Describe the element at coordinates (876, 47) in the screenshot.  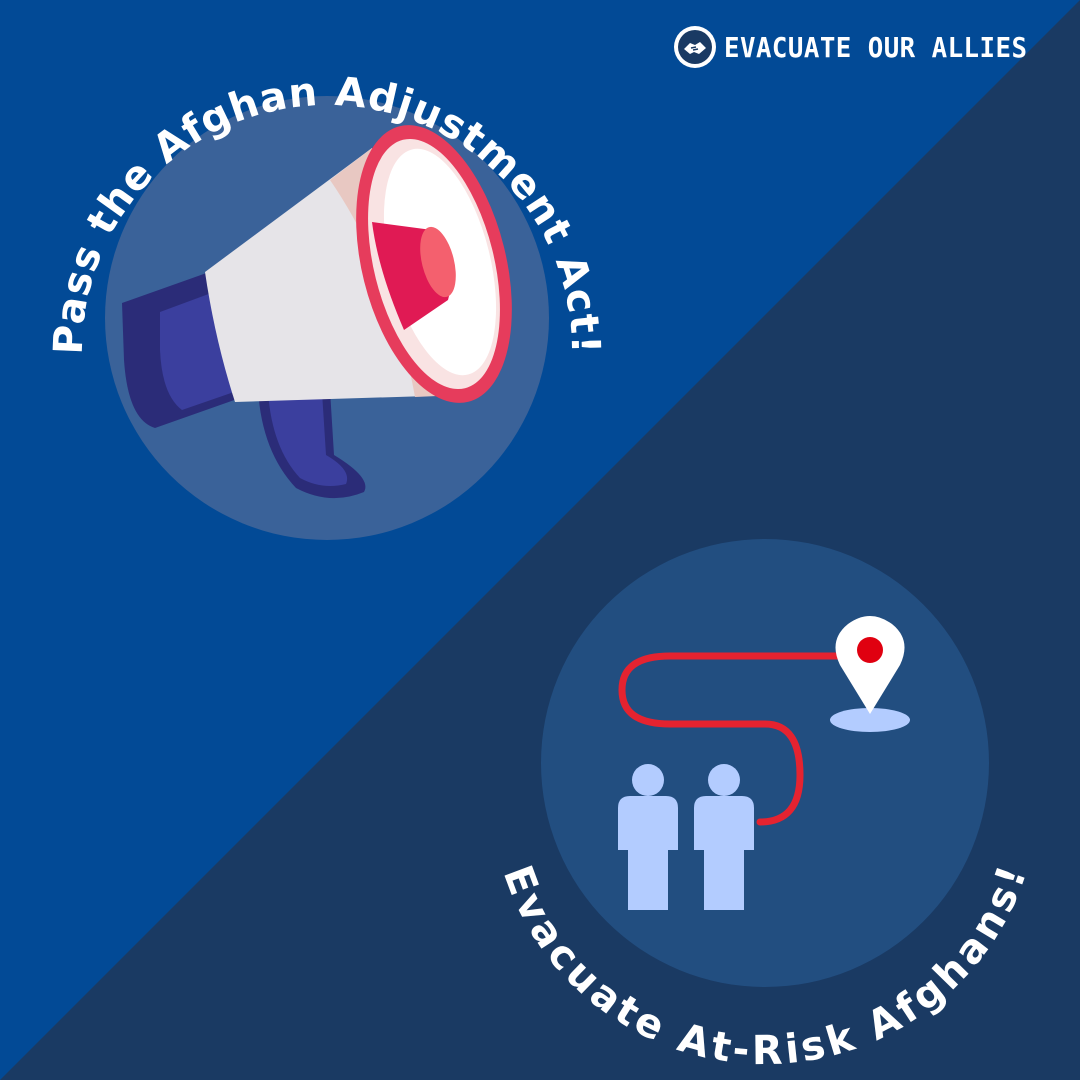
I see `brand-name: EVACUATE OUR ALLIES` at that location.